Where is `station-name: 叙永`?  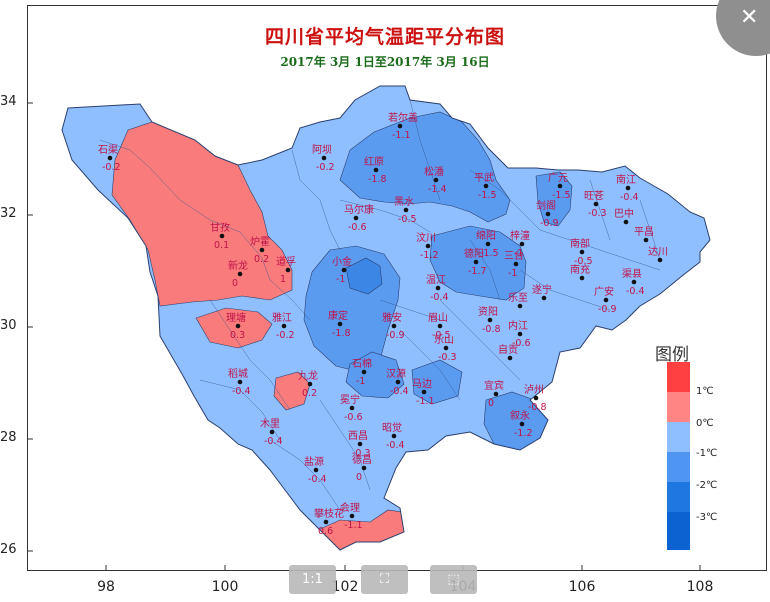 station-name: 叙永 is located at coordinates (520, 415).